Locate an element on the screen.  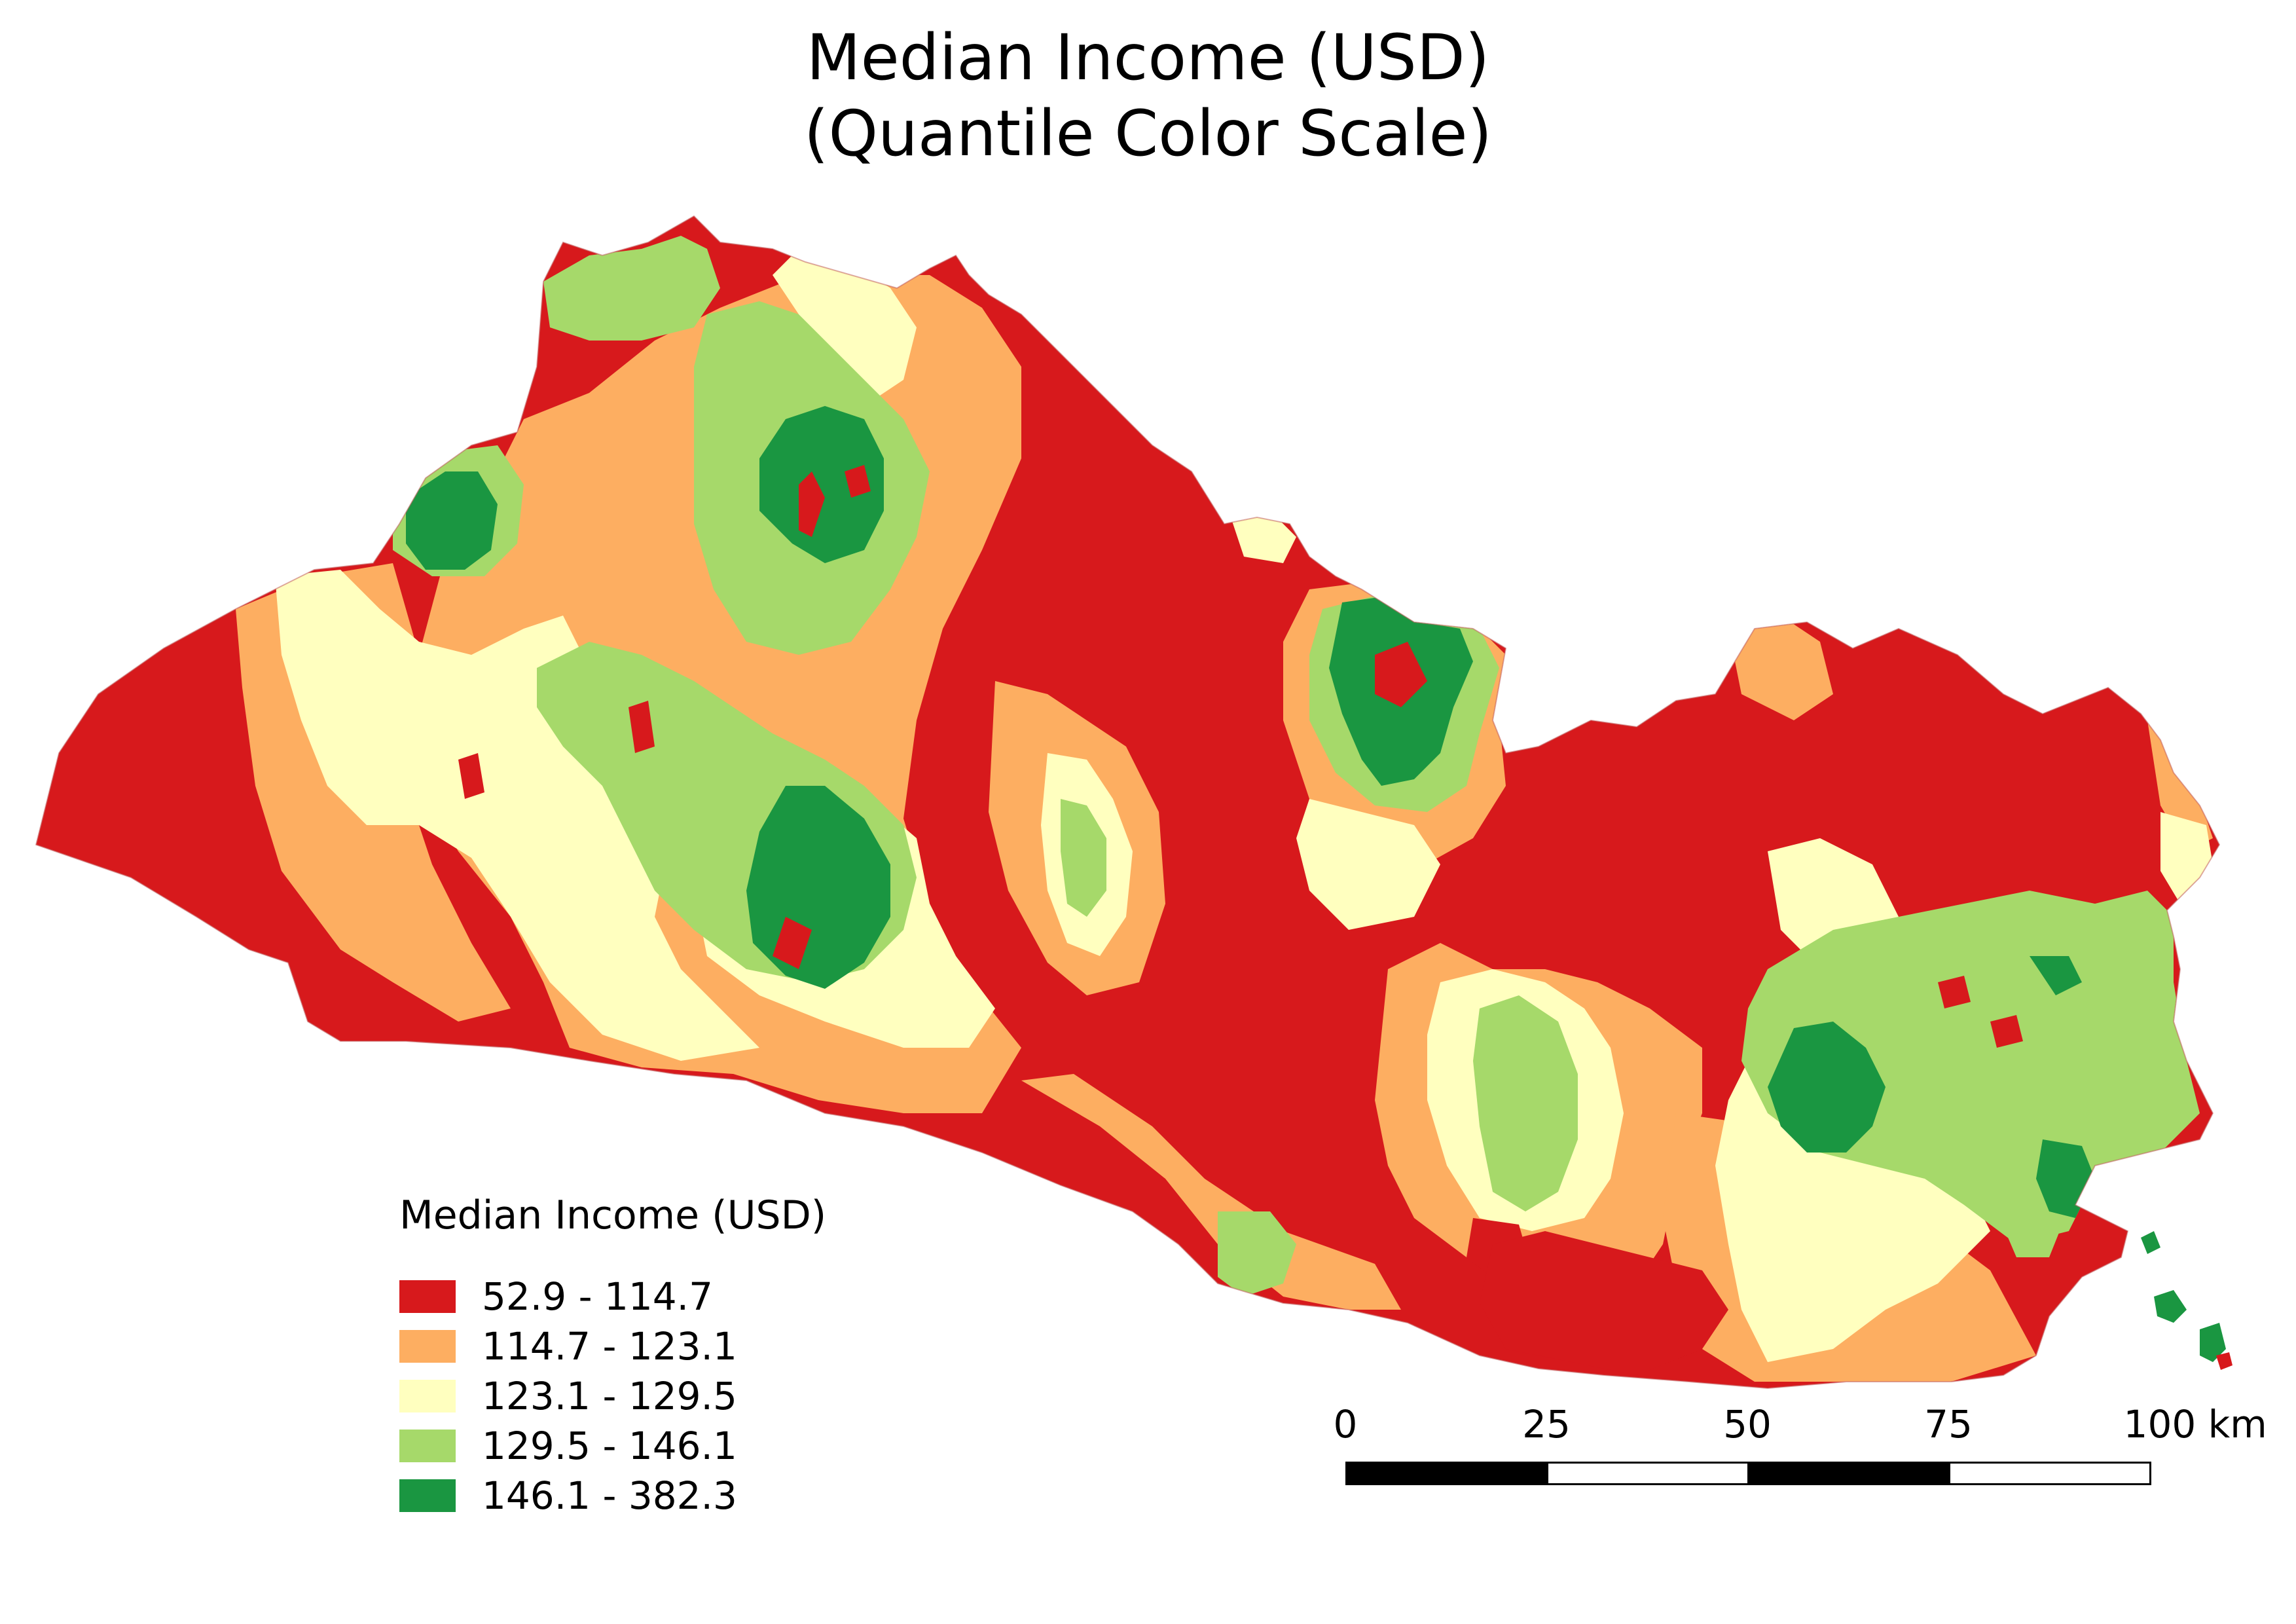
scale-label-75: 75 is located at coordinates (1948, 1424).